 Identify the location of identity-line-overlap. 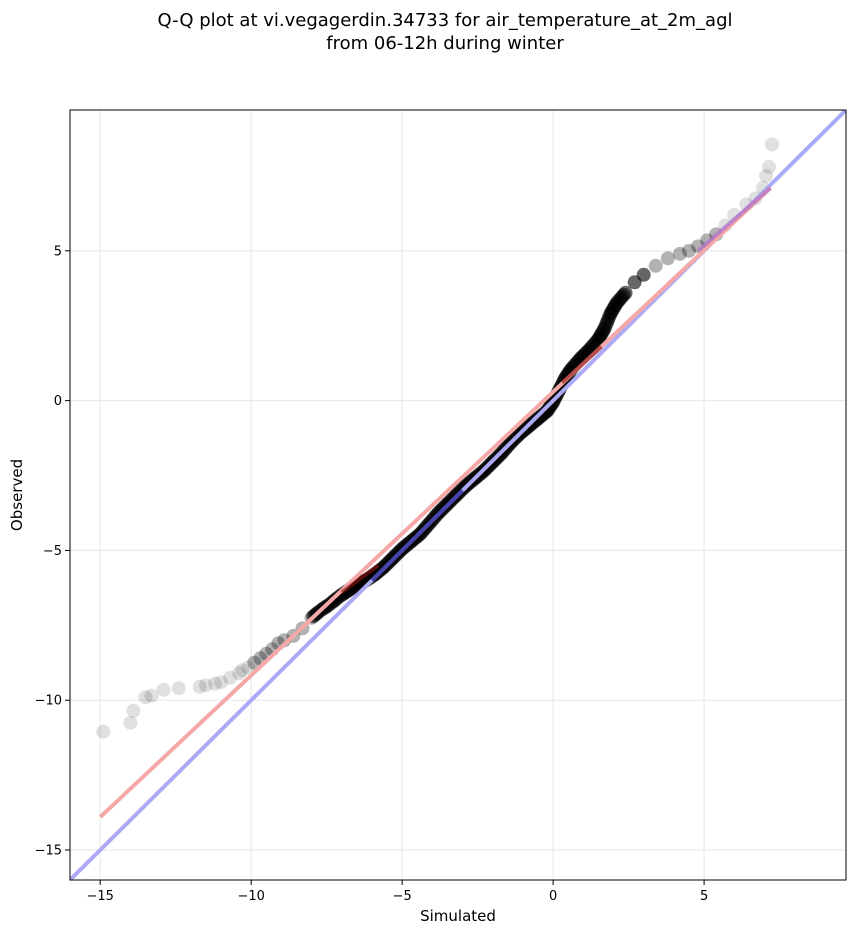
(417, 535).